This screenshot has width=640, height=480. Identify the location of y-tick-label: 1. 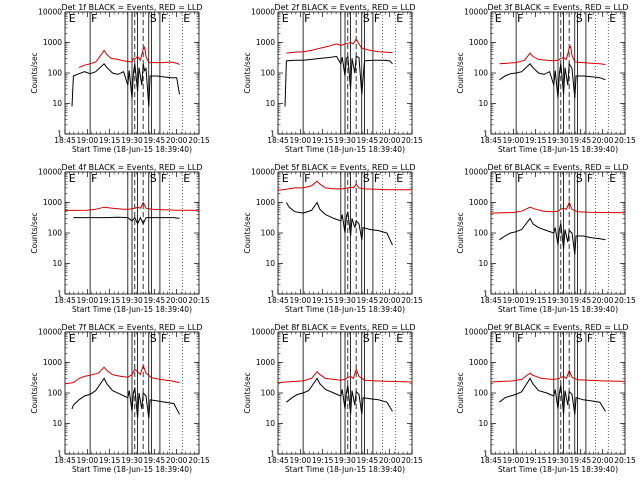
(272, 134).